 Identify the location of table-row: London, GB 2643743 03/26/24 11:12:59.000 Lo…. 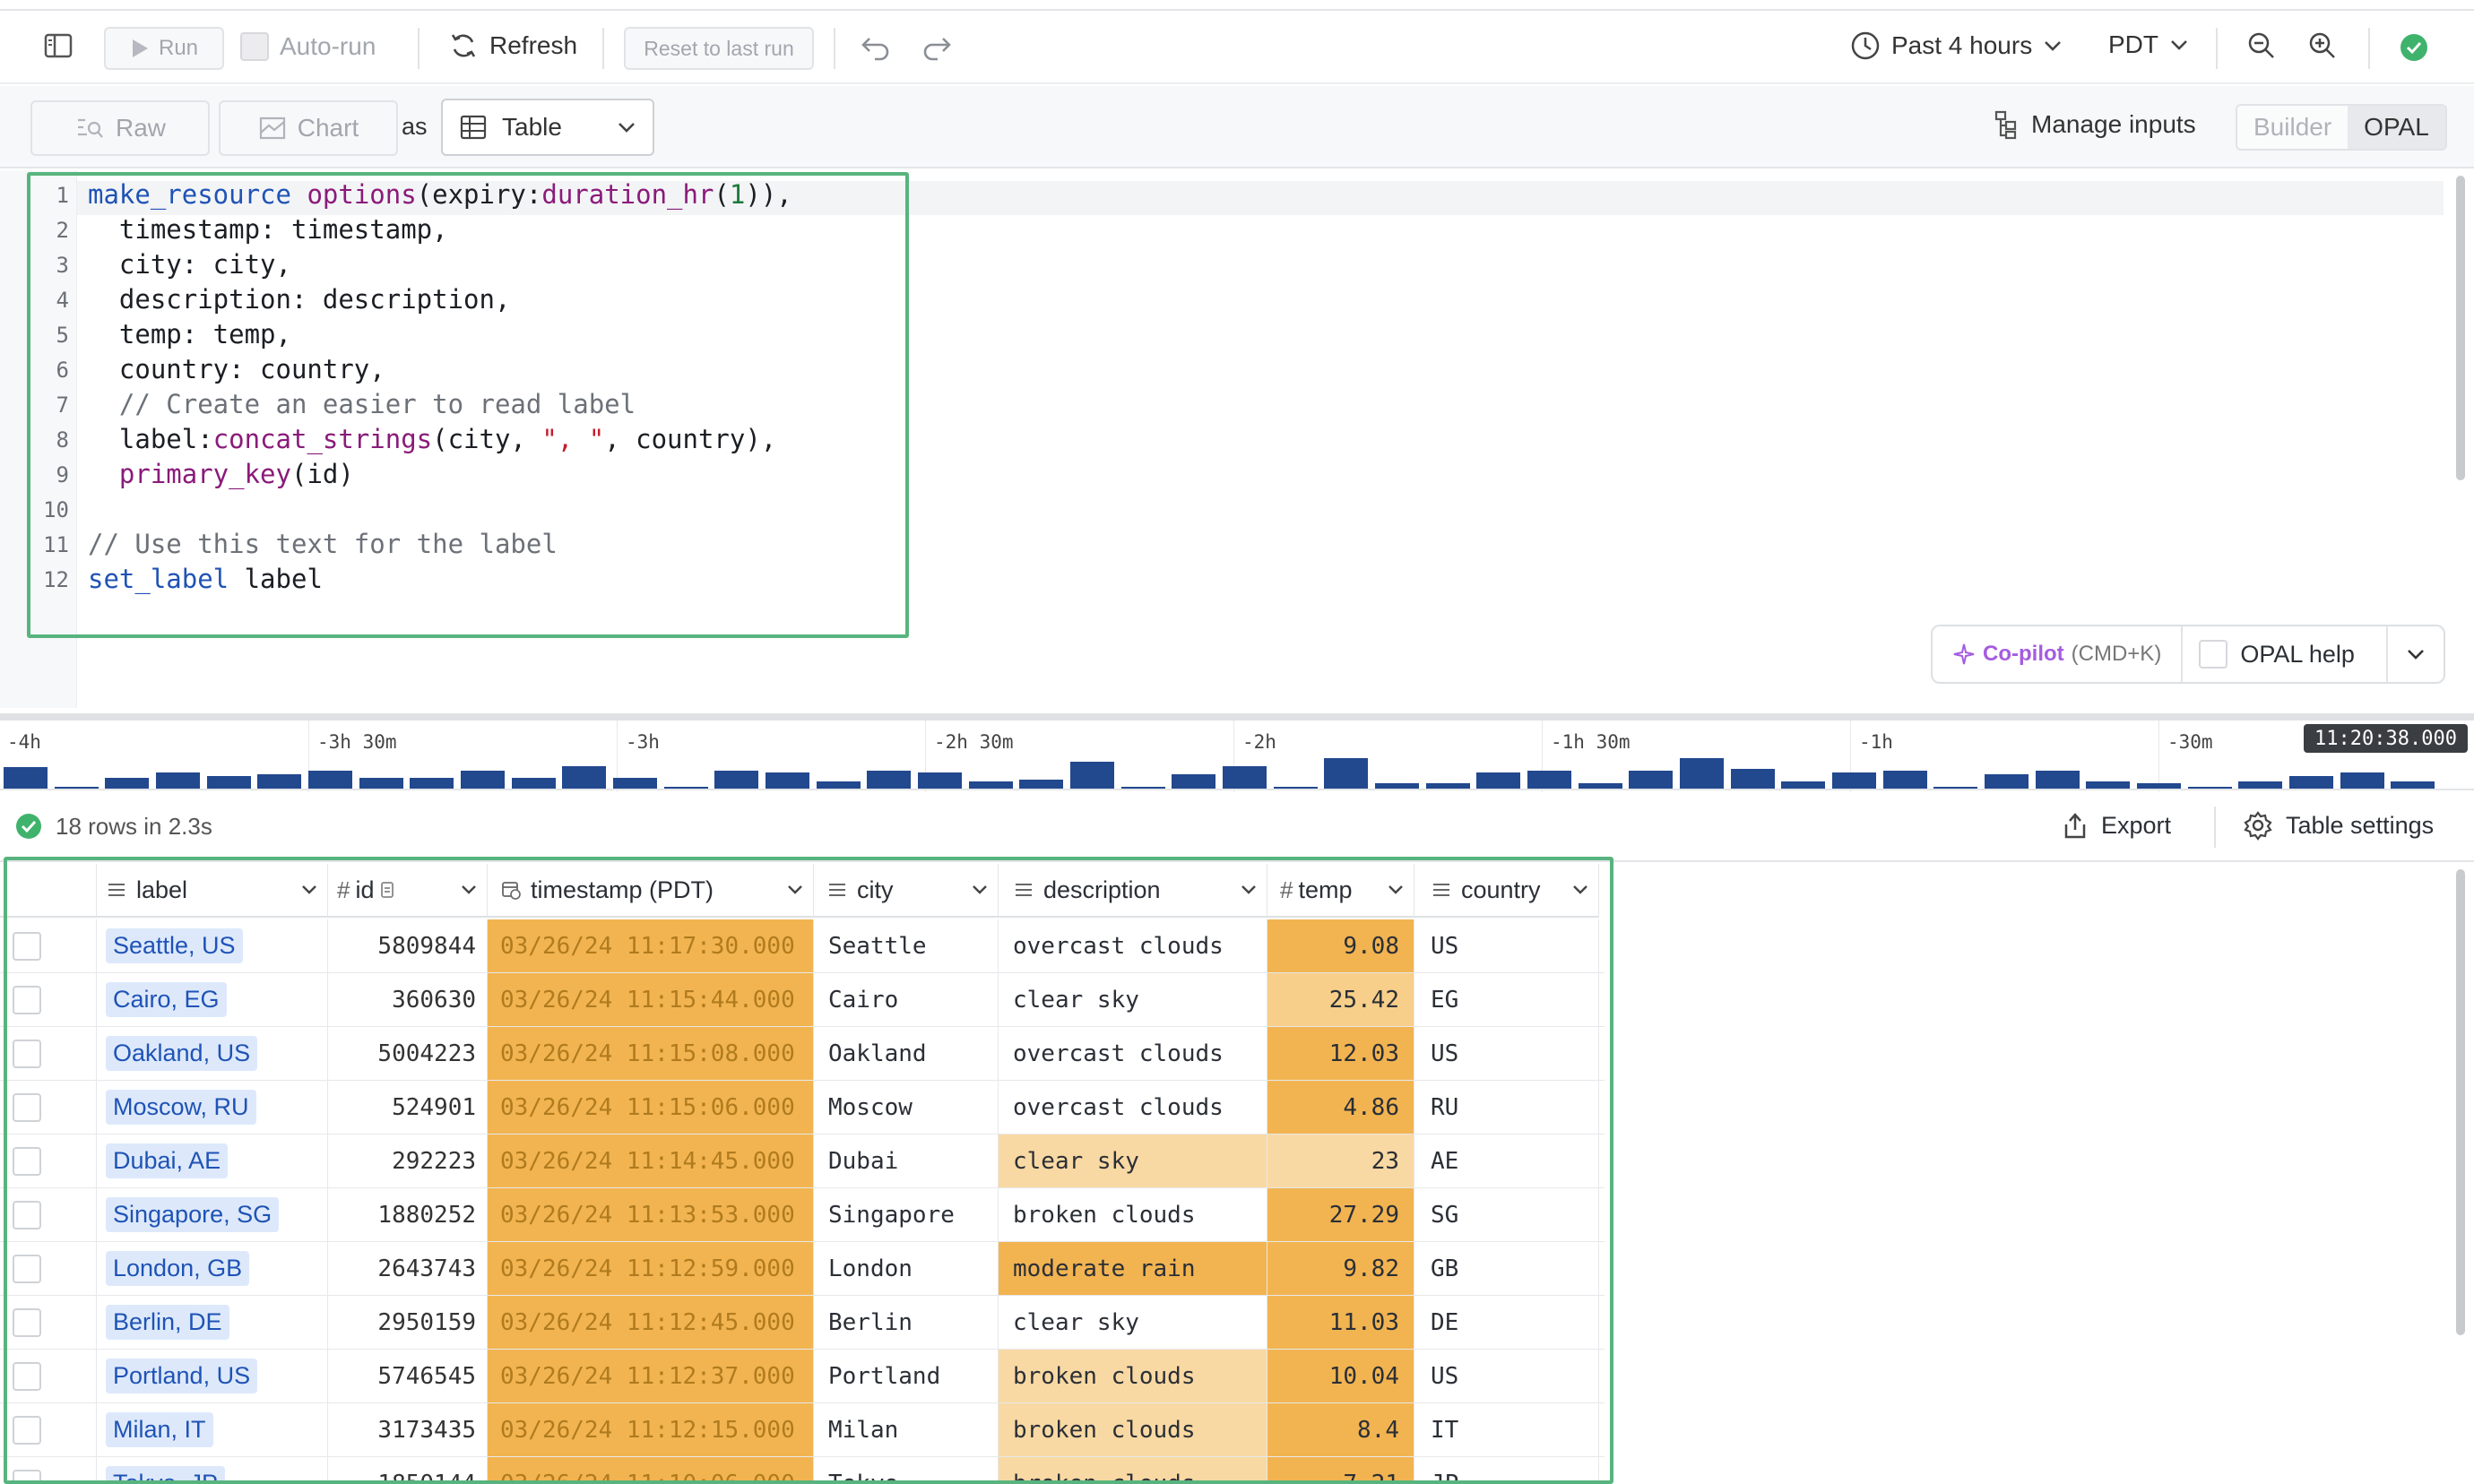
(802, 1269).